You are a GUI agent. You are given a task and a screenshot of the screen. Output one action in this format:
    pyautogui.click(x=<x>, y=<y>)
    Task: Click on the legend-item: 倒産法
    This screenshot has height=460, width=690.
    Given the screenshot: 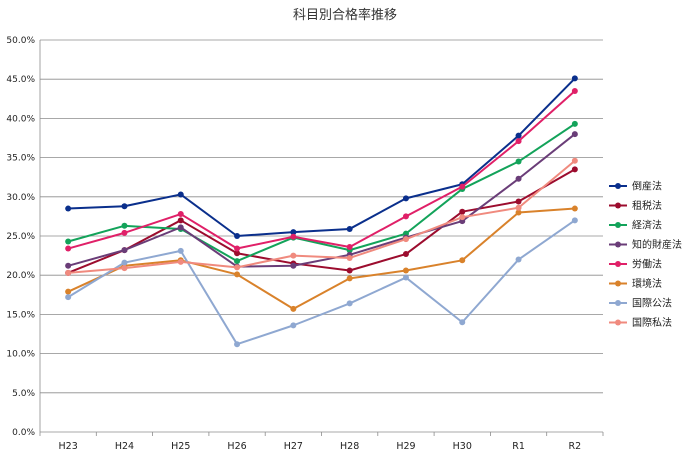 What is the action you would take?
    pyautogui.click(x=635, y=186)
    